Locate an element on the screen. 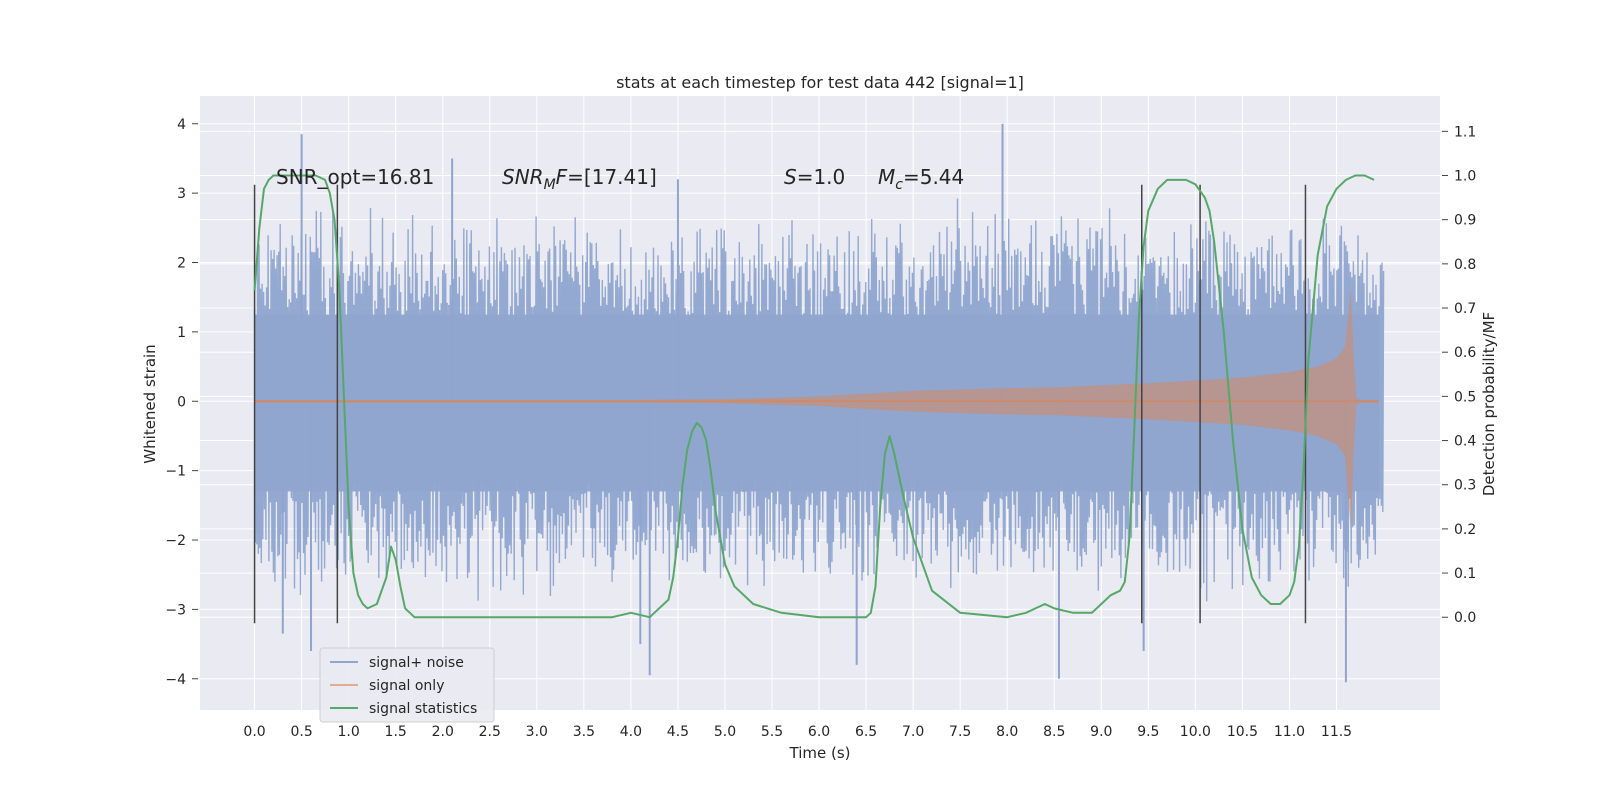  y-tick-label: −3 is located at coordinates (175, 610).